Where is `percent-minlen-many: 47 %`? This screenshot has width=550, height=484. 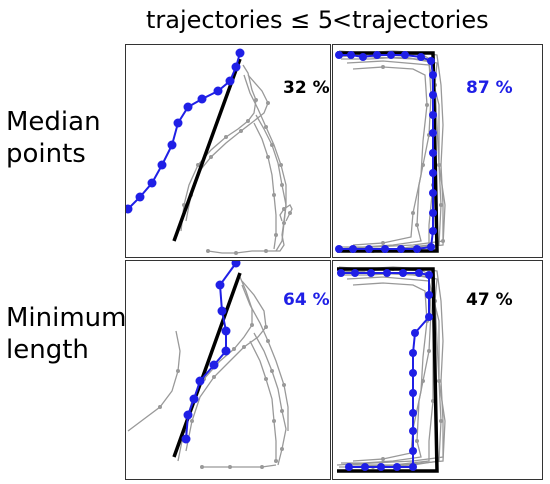
percent-minlen-many: 47 % is located at coordinates (489, 300).